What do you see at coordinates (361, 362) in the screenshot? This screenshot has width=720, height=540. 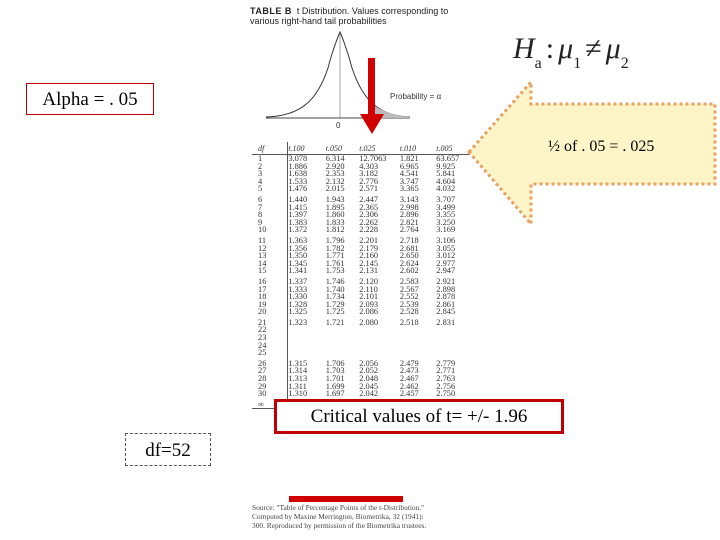 I see `table-row: 26 1.315 1.706 2.056 2.479 2.779` at bounding box center [361, 362].